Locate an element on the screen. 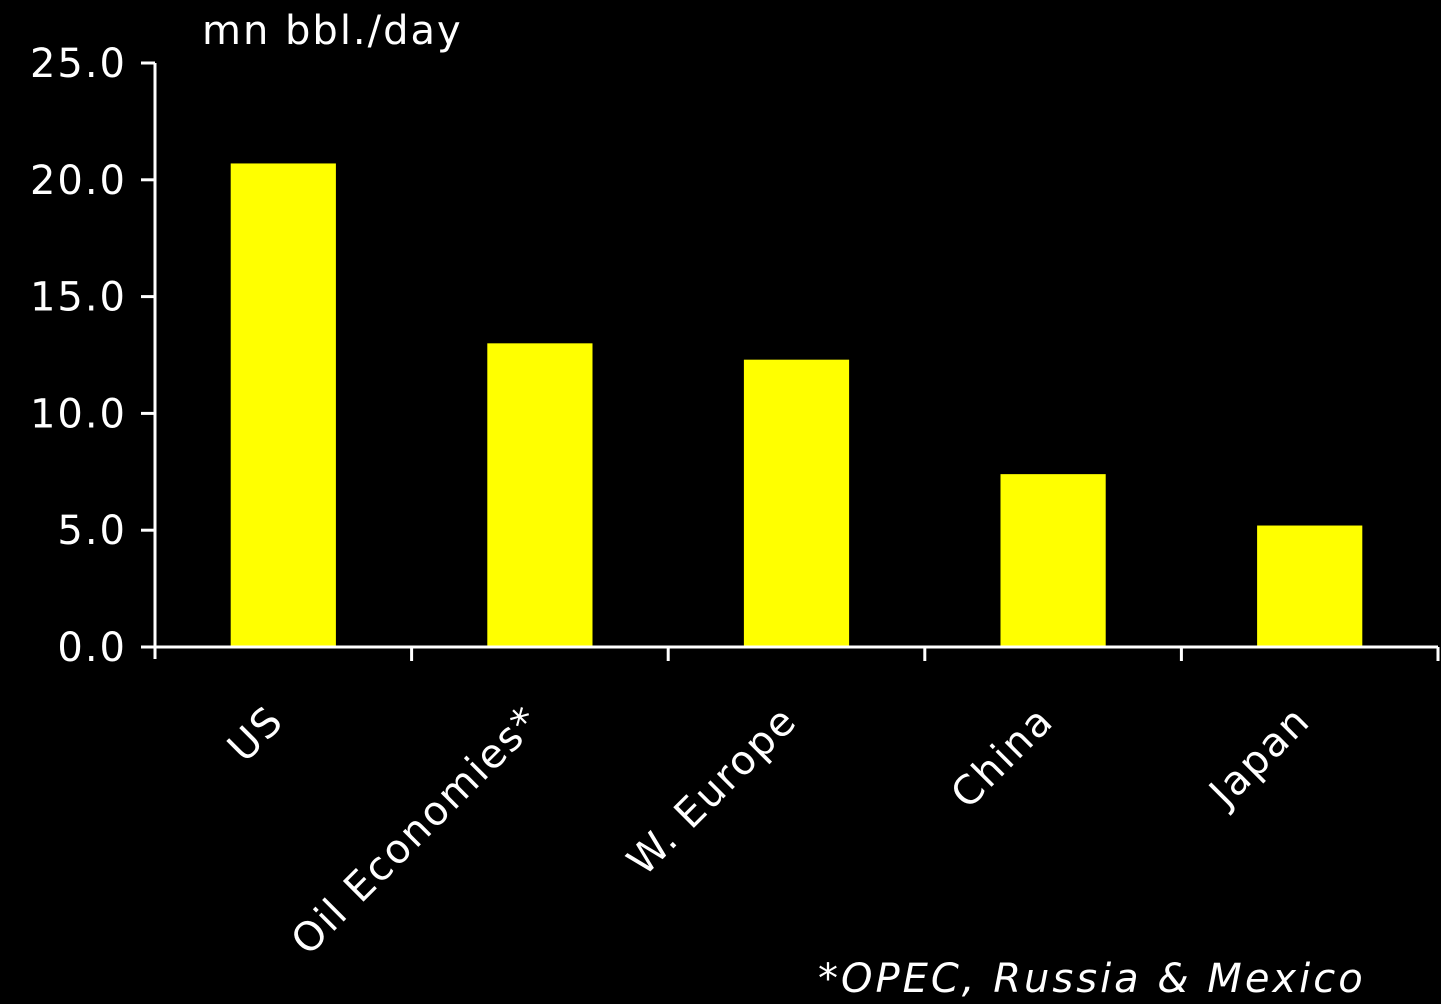 The image size is (1441, 1004). bar-china is located at coordinates (1053, 560).